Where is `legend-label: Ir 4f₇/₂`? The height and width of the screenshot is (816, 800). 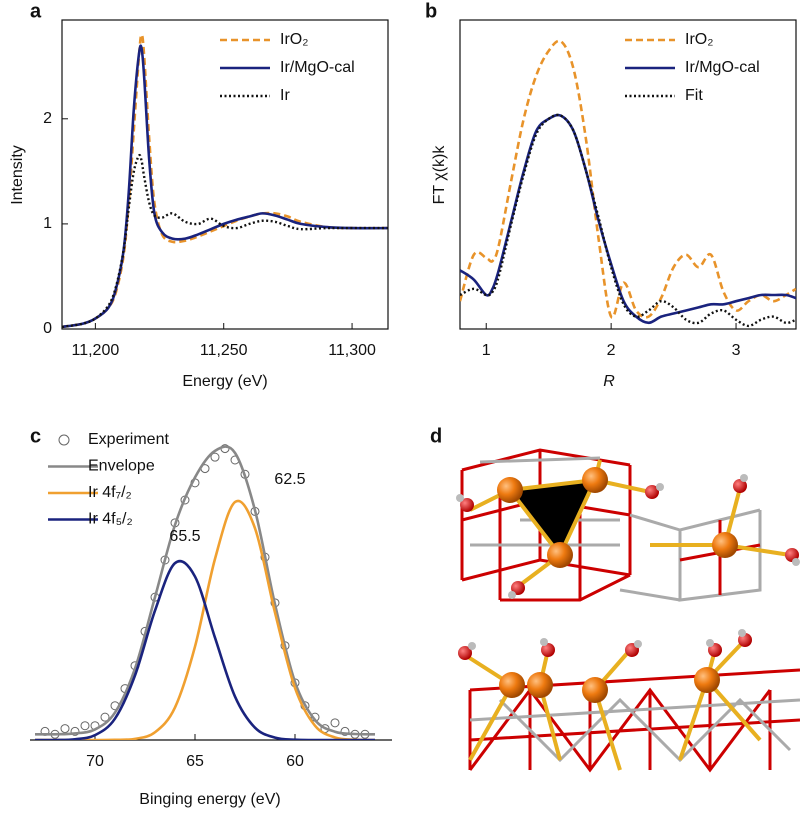
legend-label: Ir 4f₇/₂ is located at coordinates (110, 492).